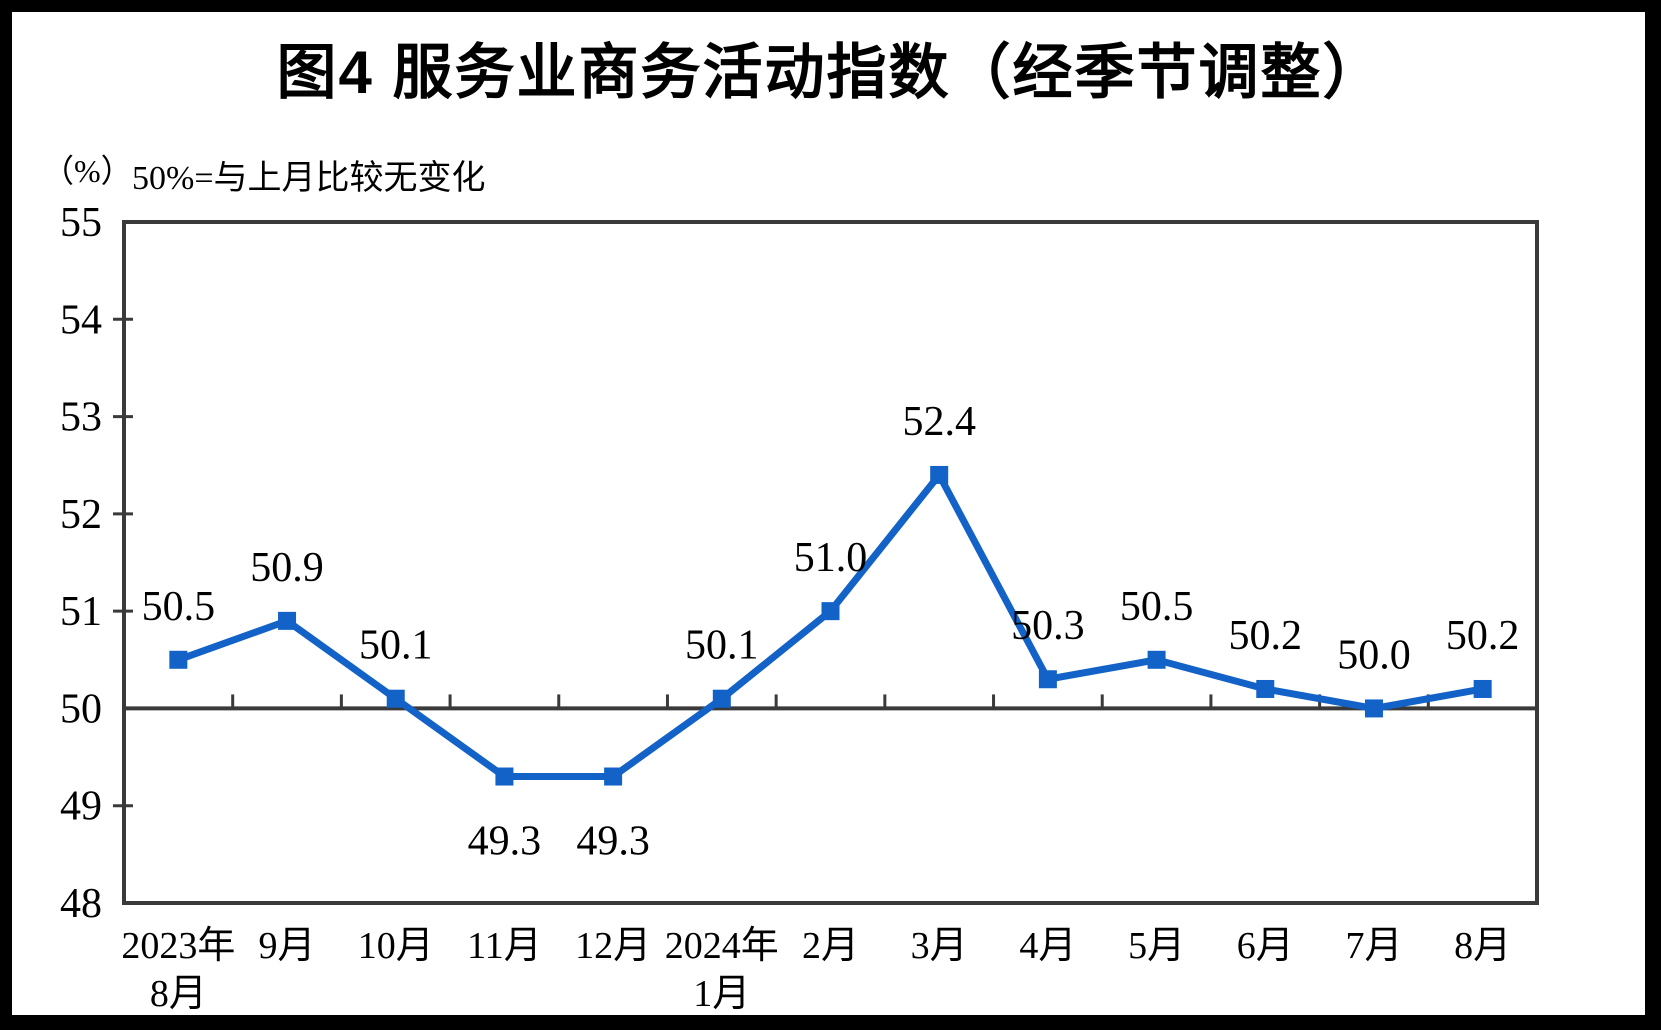  I want to click on x-axis-label: 7月, so click(1373, 946).